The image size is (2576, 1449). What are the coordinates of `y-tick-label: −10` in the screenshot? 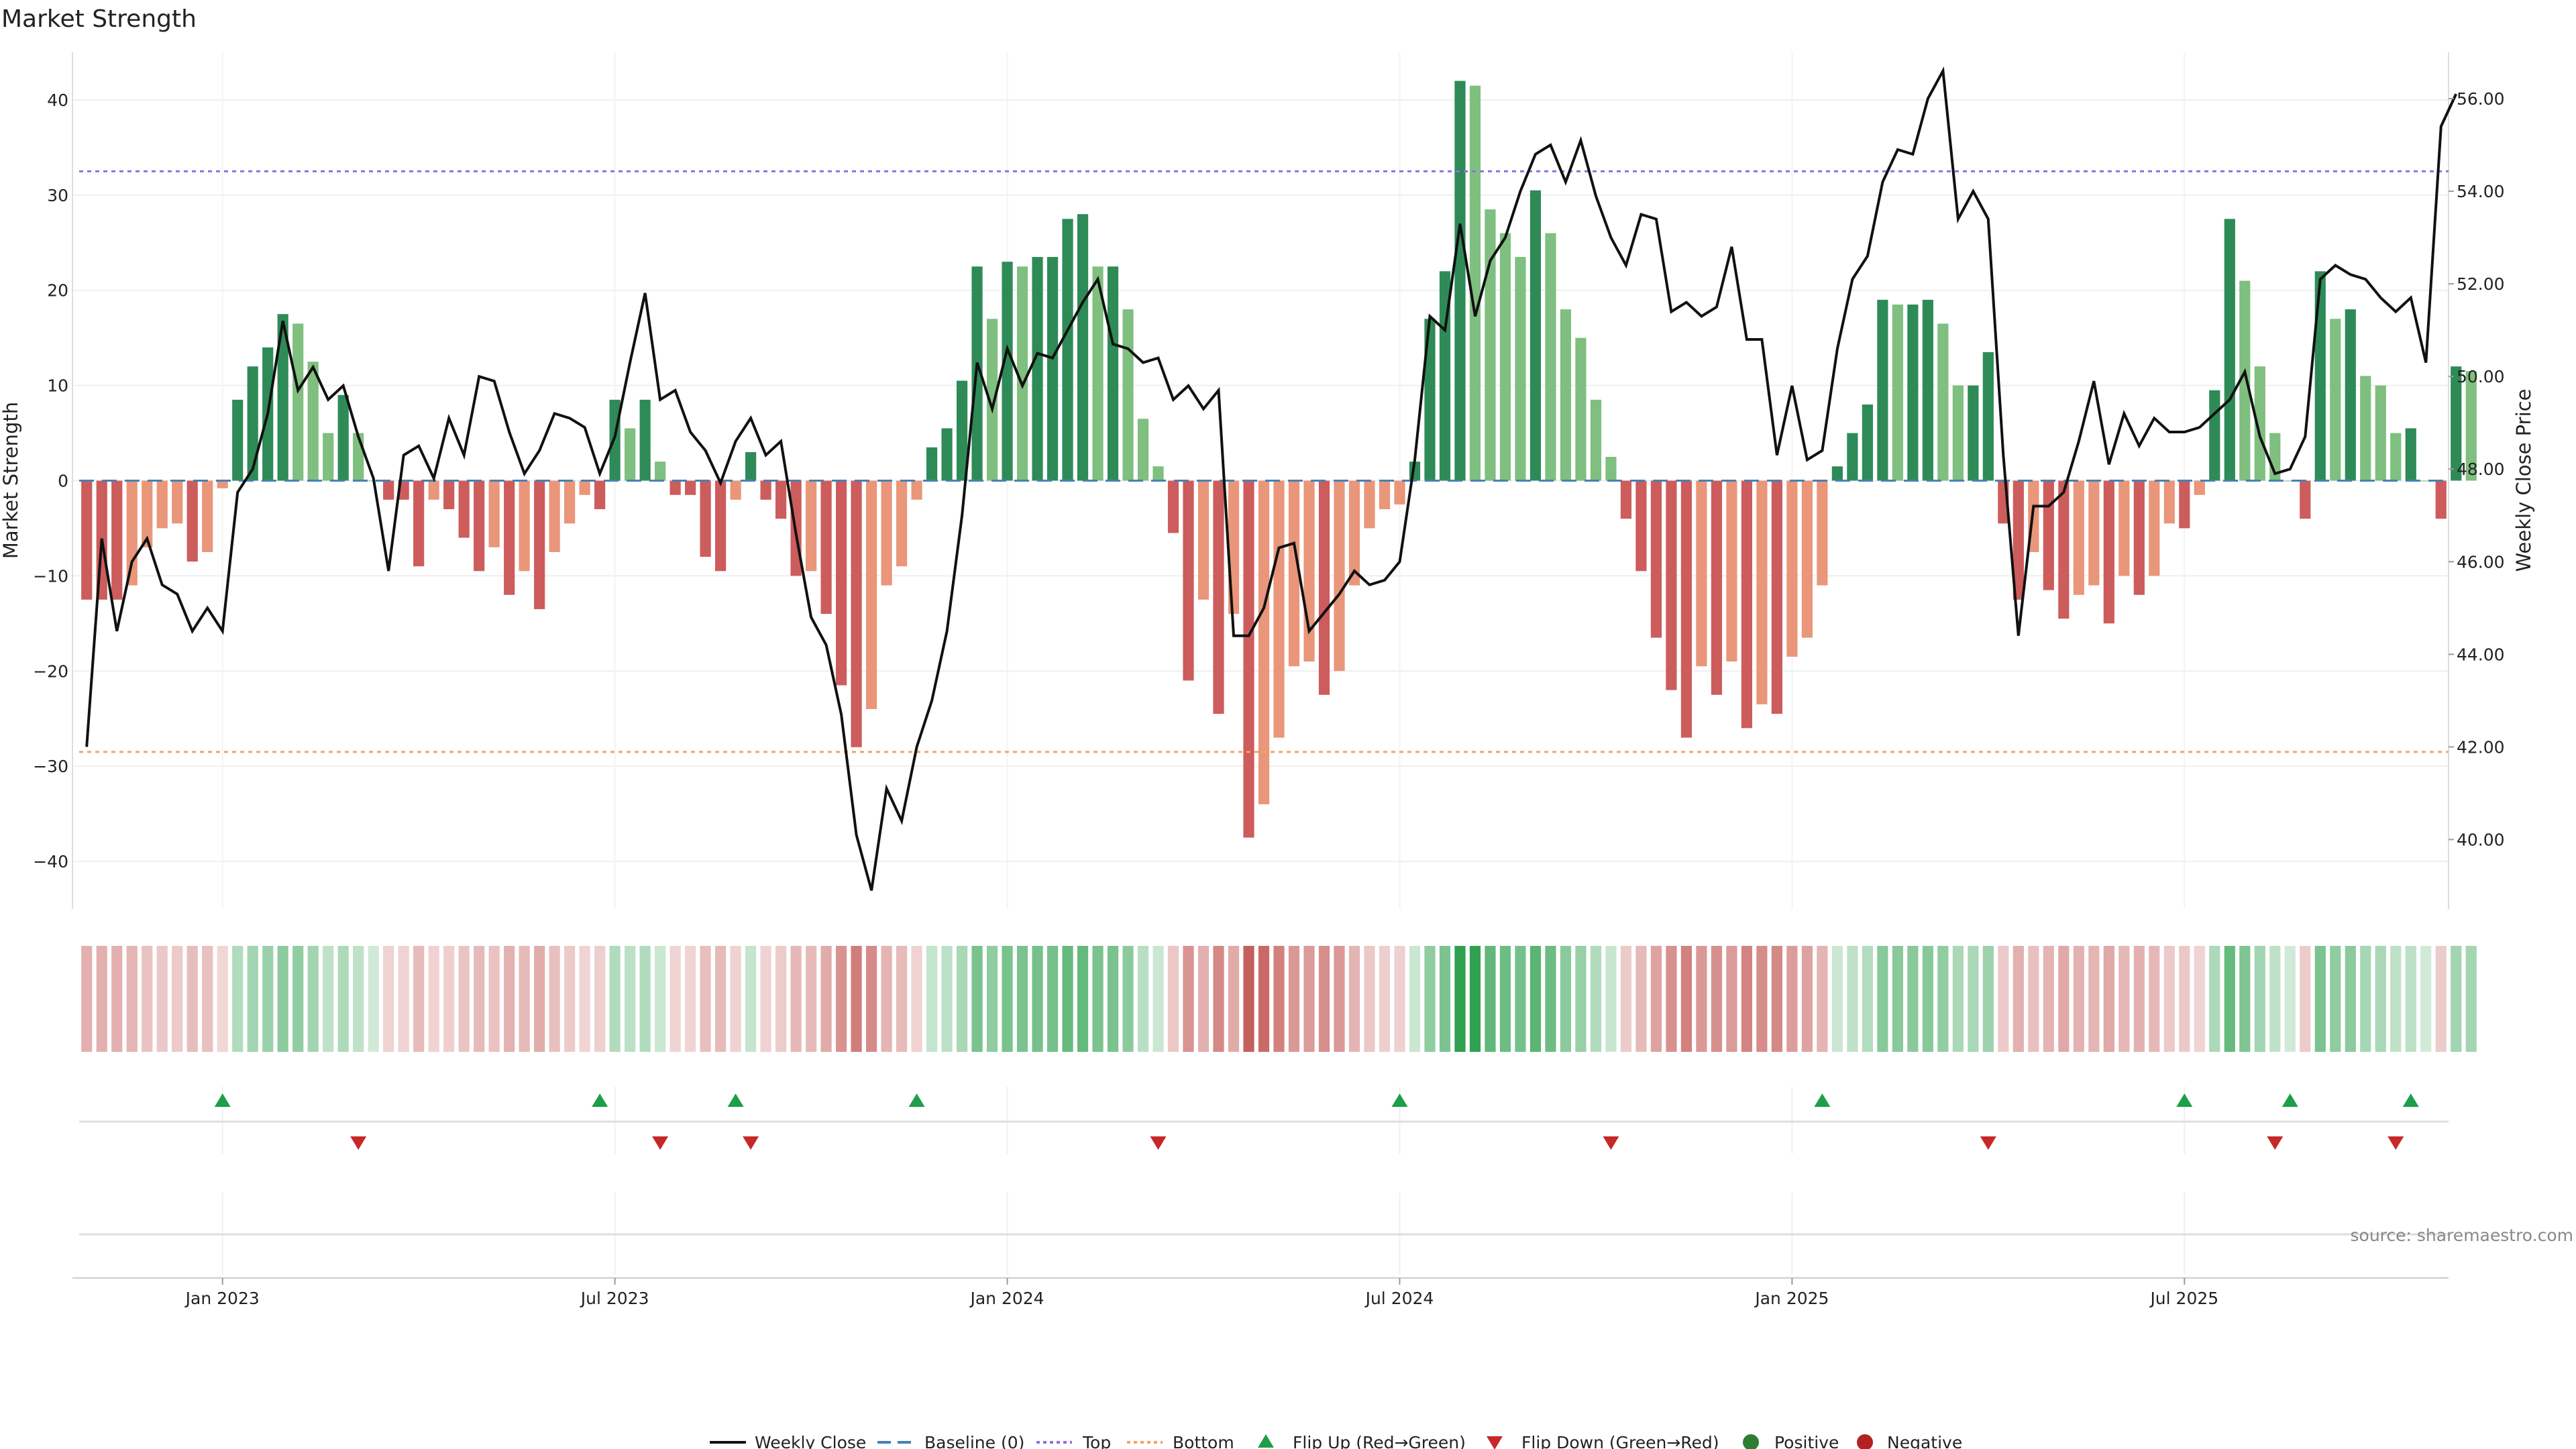 It's located at (50, 576).